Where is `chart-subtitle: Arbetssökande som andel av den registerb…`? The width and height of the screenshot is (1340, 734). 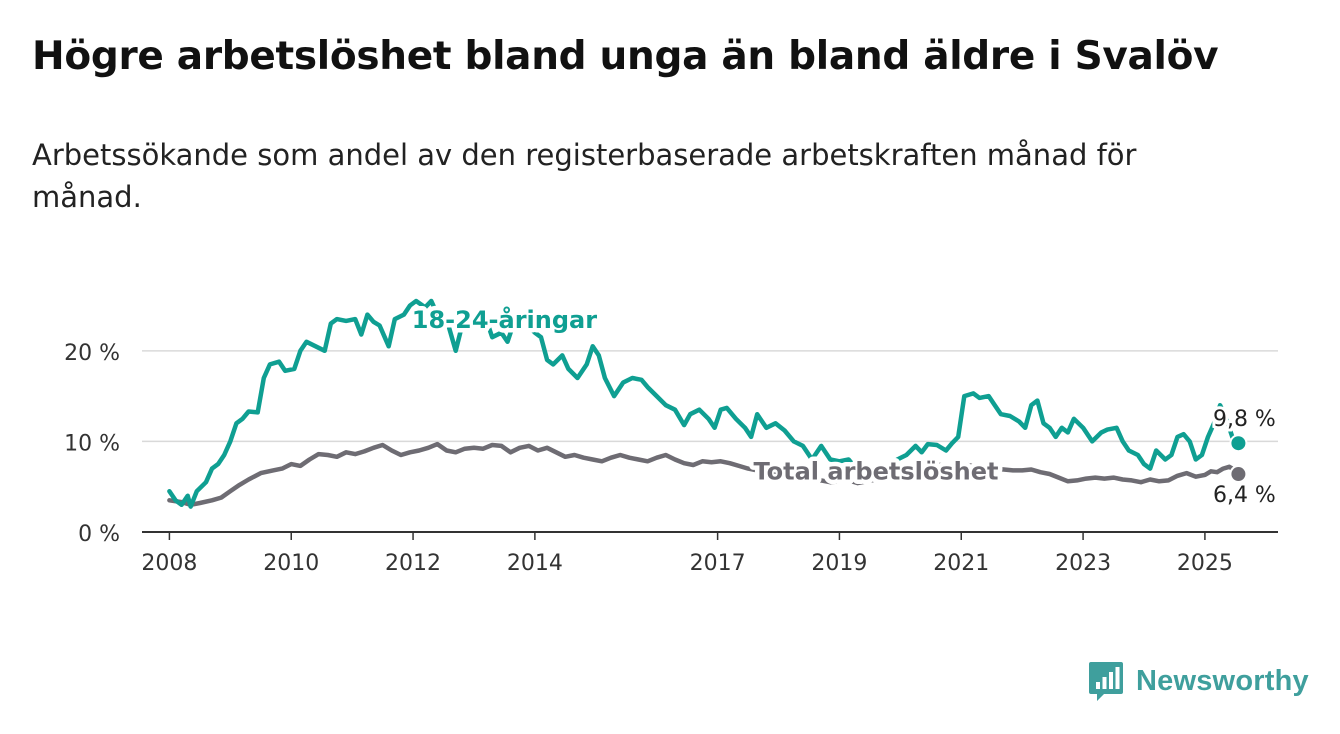
chart-subtitle: Arbetssökande som andel av den registerb… is located at coordinates (584, 176).